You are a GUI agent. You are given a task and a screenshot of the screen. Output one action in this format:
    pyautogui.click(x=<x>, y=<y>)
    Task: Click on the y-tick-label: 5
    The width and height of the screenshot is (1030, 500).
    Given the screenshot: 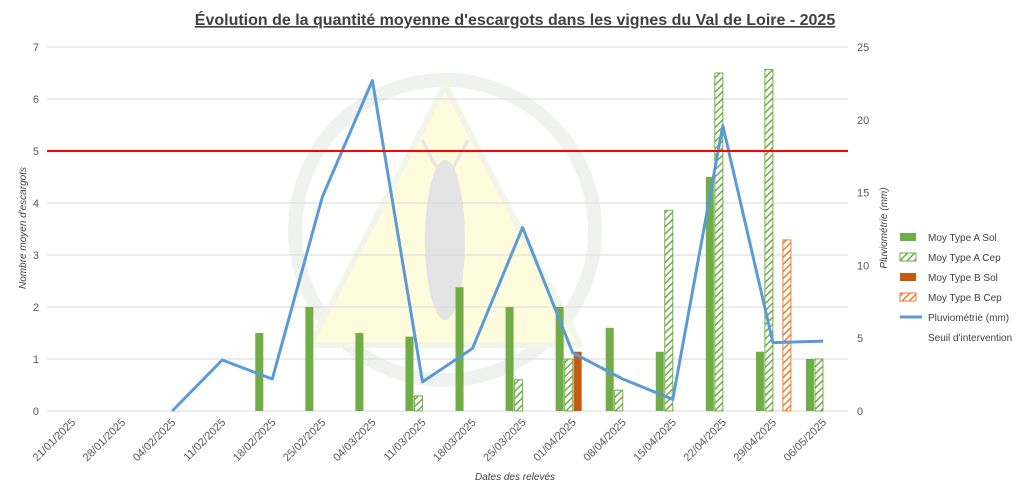 What is the action you would take?
    pyautogui.click(x=36, y=152)
    